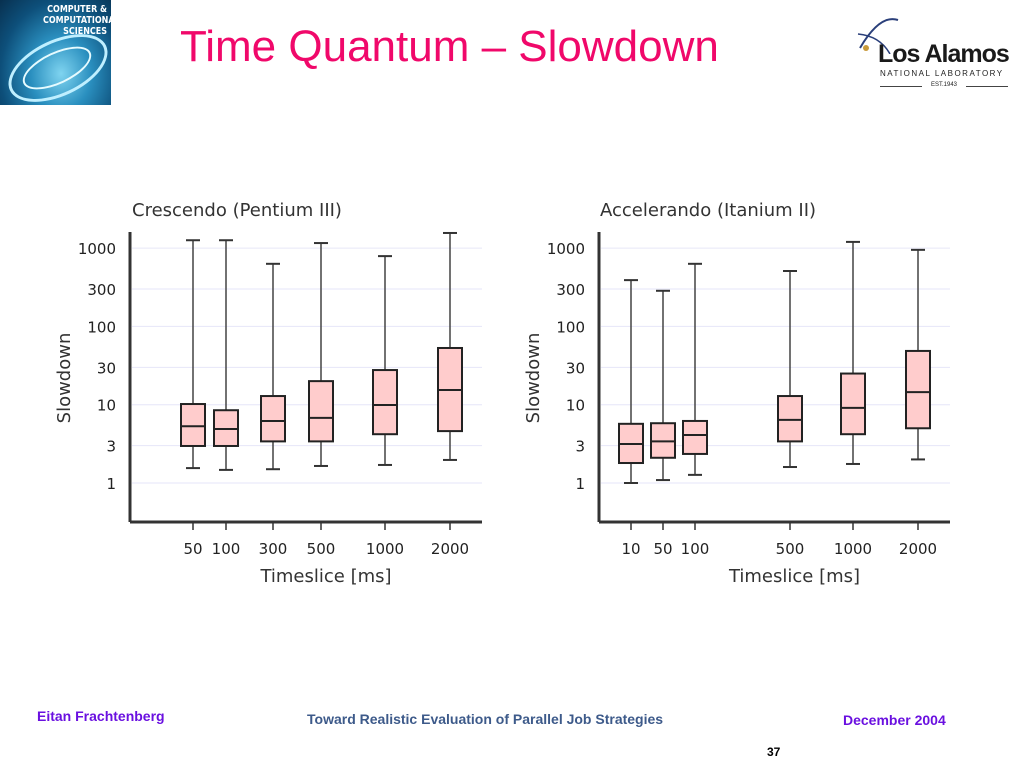 This screenshot has width=1024, height=768. I want to click on chart2-y-tick-label: 100, so click(570, 327).